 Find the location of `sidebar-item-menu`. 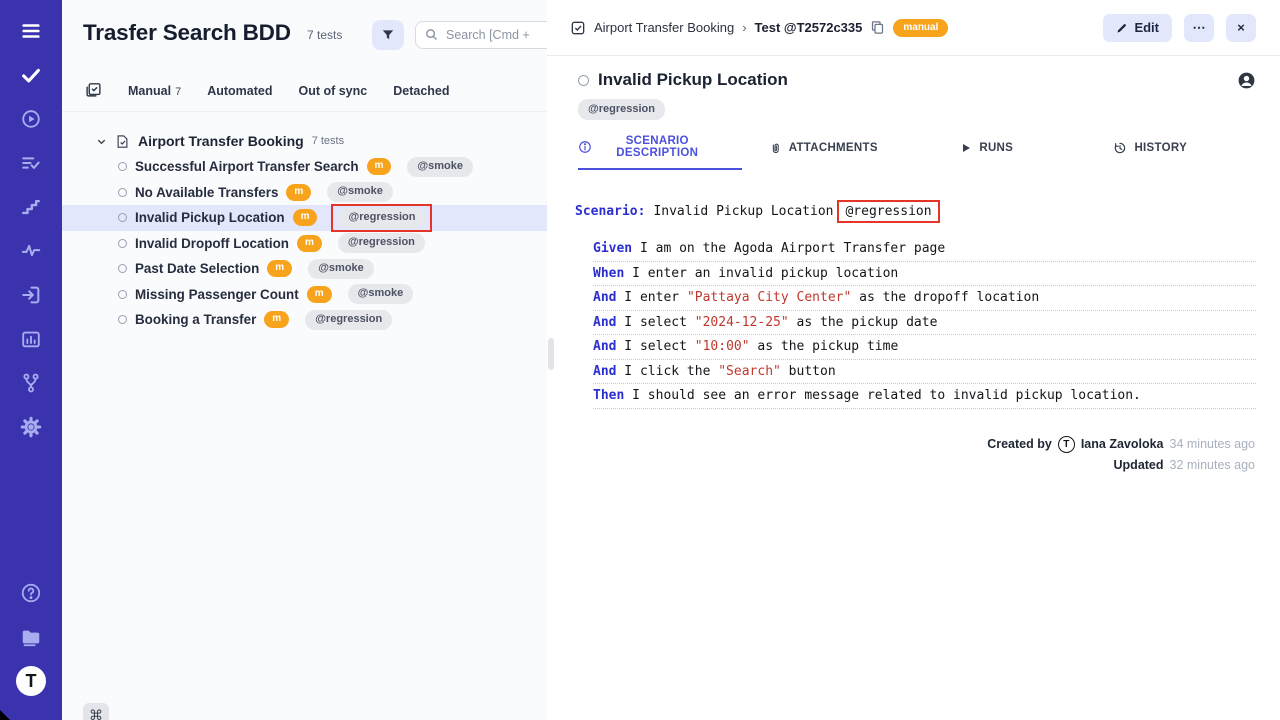

sidebar-item-menu is located at coordinates (31, 31).